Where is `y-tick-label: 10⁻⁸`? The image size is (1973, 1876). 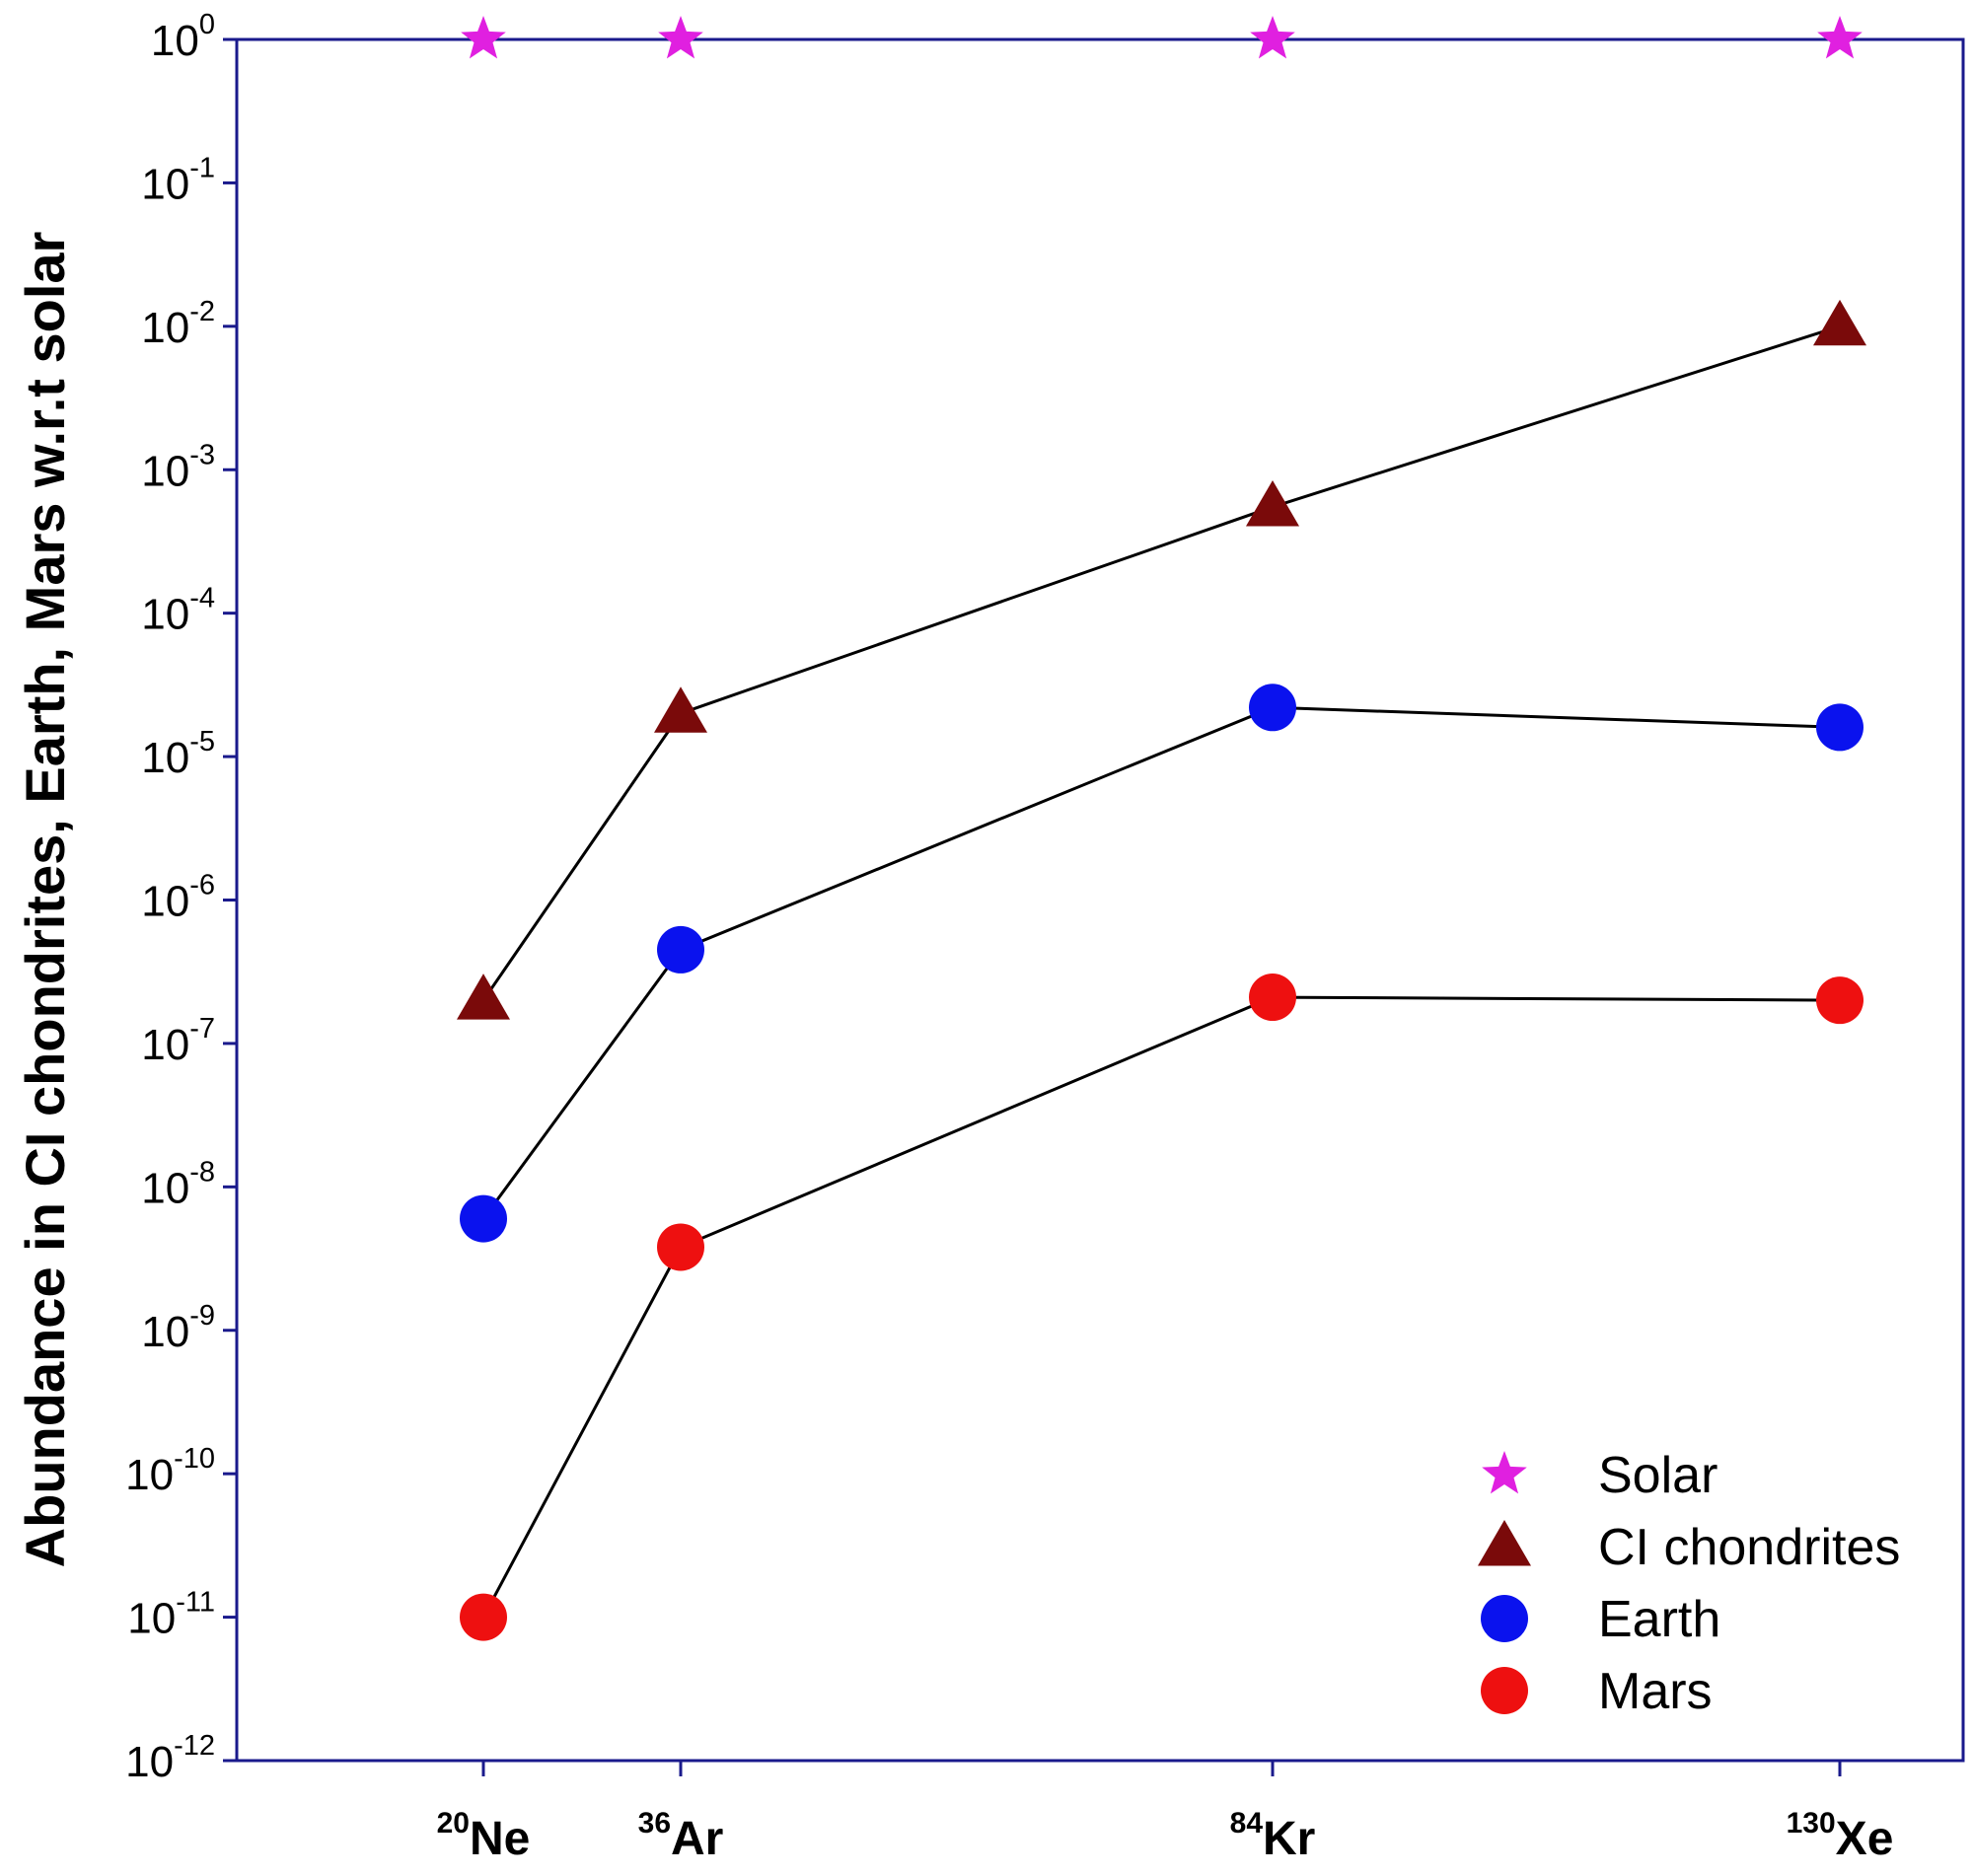
y-tick-label: 10⁻⁸ is located at coordinates (178, 1184).